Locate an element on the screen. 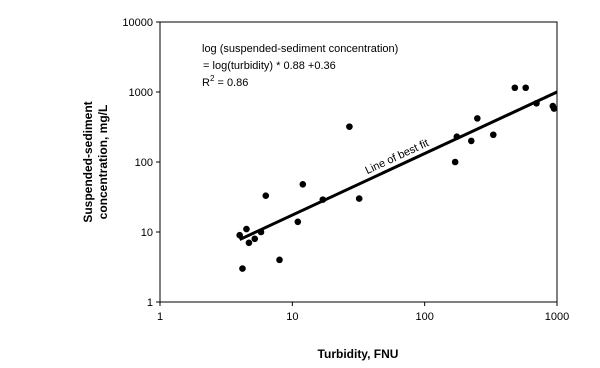 This screenshot has width=600, height=368. y-tick-label: 10000 is located at coordinates (137, 23).